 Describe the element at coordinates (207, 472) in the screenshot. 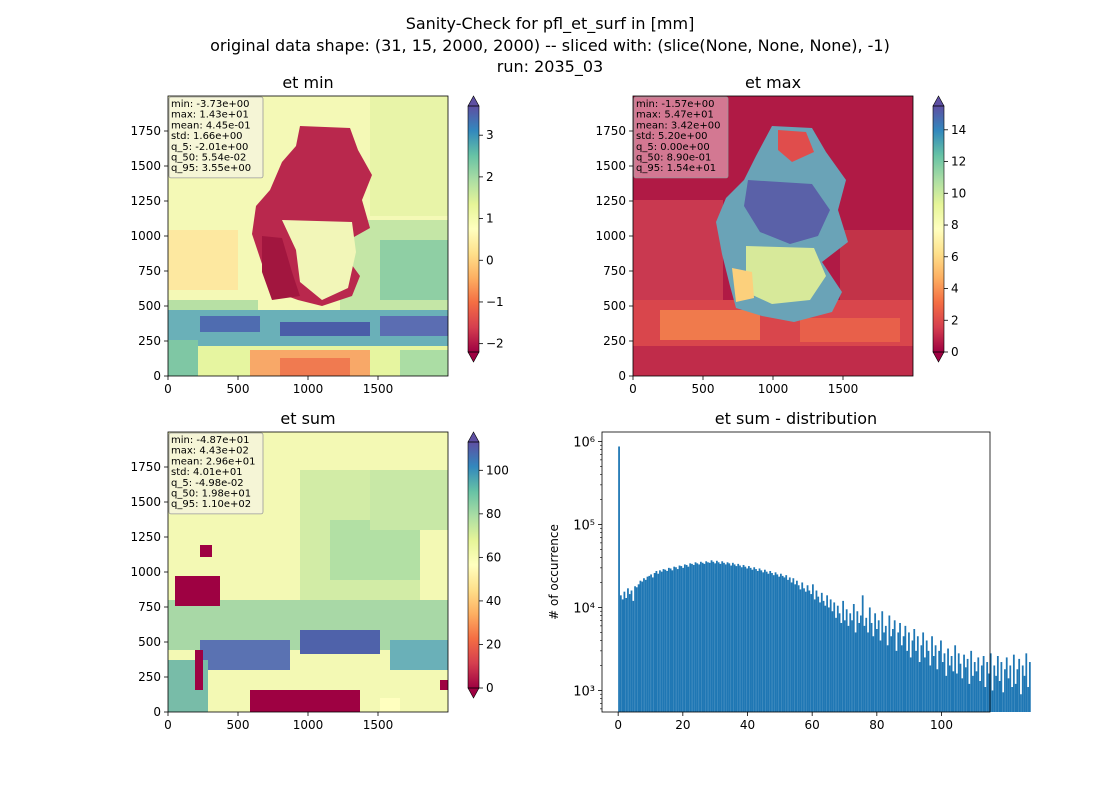

I see `stats-line: std: 4.01e+01` at that location.